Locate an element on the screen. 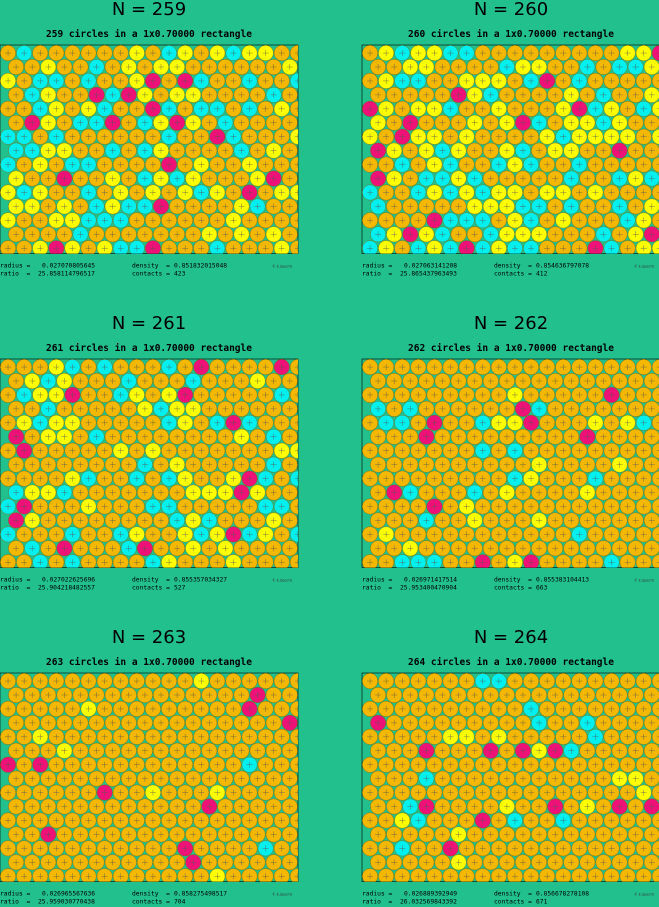 The width and height of the screenshot is (659, 907). panel-title: N = 263 is located at coordinates (149, 637).